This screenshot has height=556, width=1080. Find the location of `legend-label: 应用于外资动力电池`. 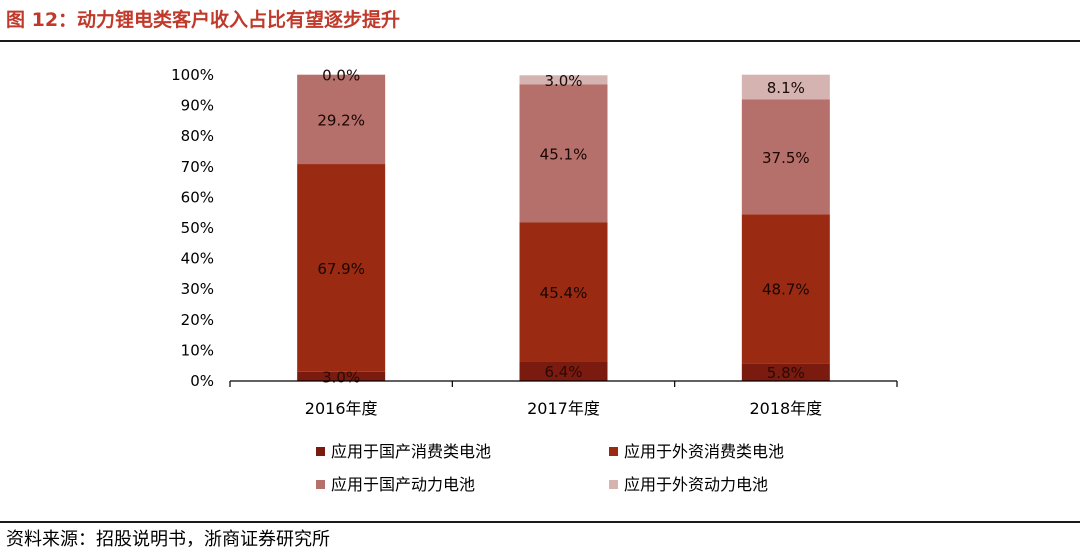

legend-label: 应用于外资动力电池 is located at coordinates (696, 484).